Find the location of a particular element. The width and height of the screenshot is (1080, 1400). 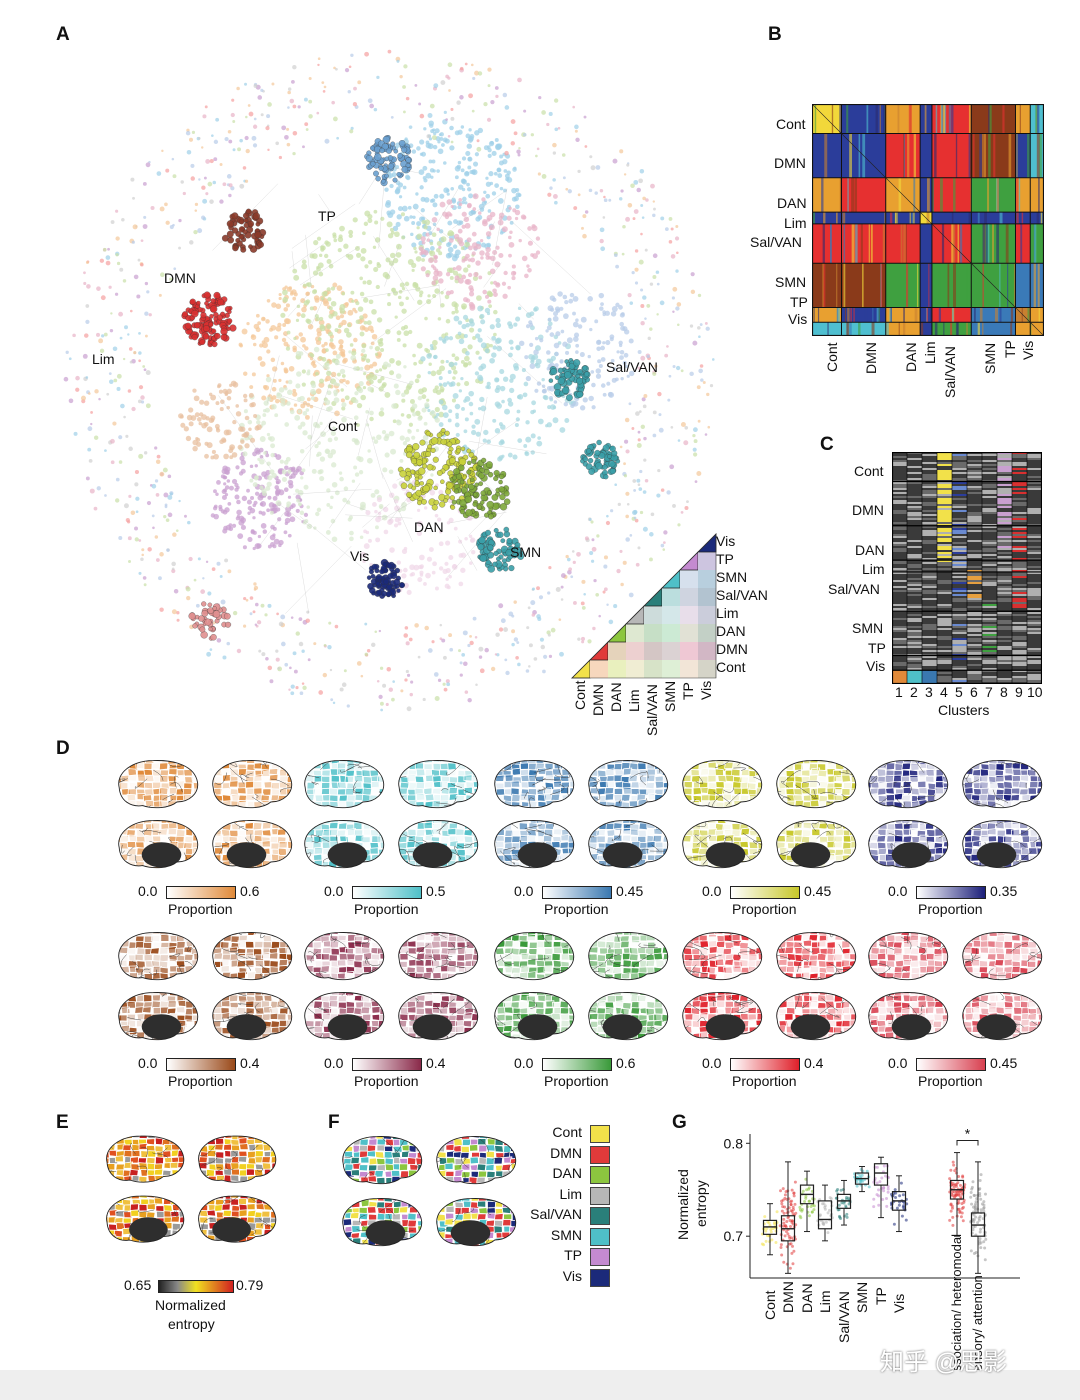

network-legend-label-1: DMN is located at coordinates (566, 1152).